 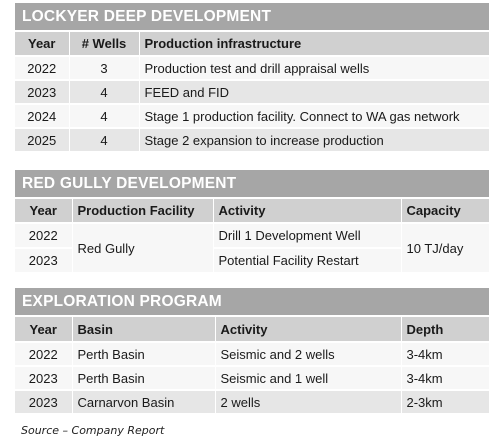 I want to click on col-header-capacity: Capacity, so click(x=444, y=211).